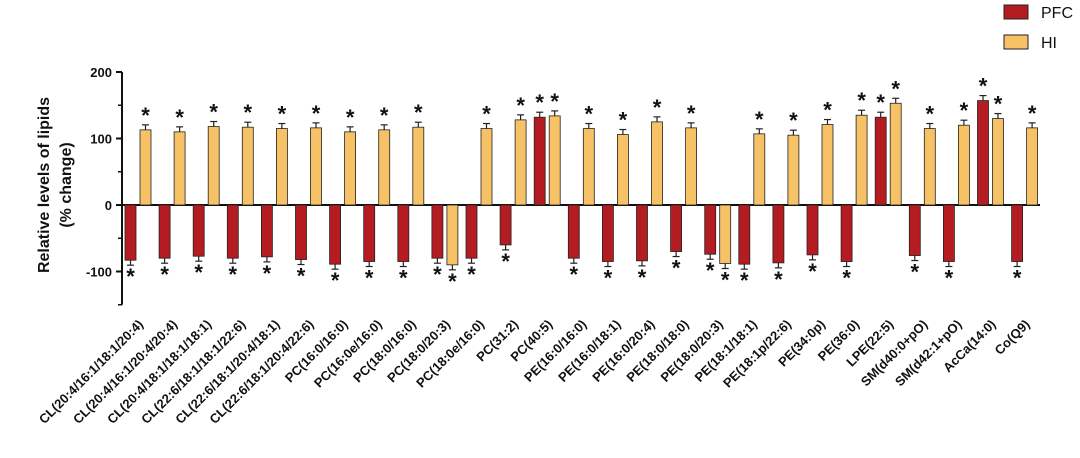 This screenshot has width=1080, height=458. What do you see at coordinates (1011, 337) in the screenshot?
I see `x-tick-label: Co(Q9)` at bounding box center [1011, 337].